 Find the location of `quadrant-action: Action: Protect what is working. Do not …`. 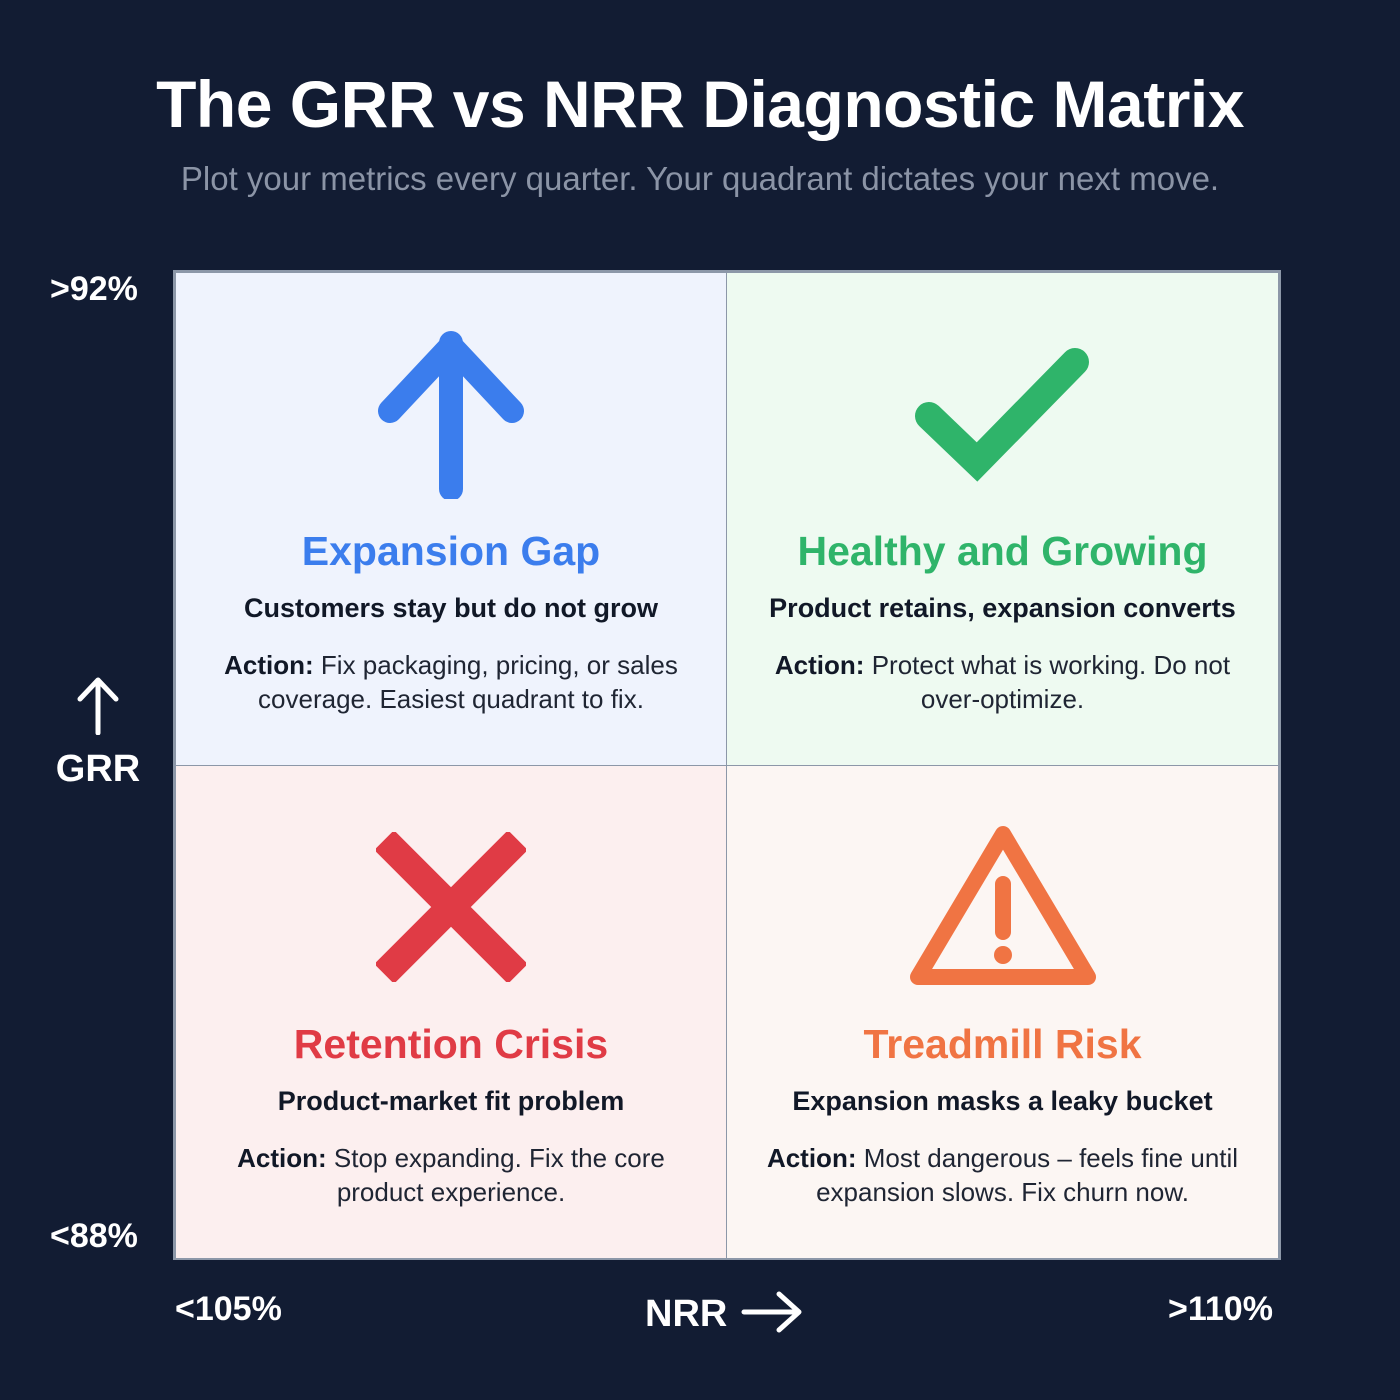

quadrant-action: Action: Protect what is working. Do not … is located at coordinates (1002, 682).